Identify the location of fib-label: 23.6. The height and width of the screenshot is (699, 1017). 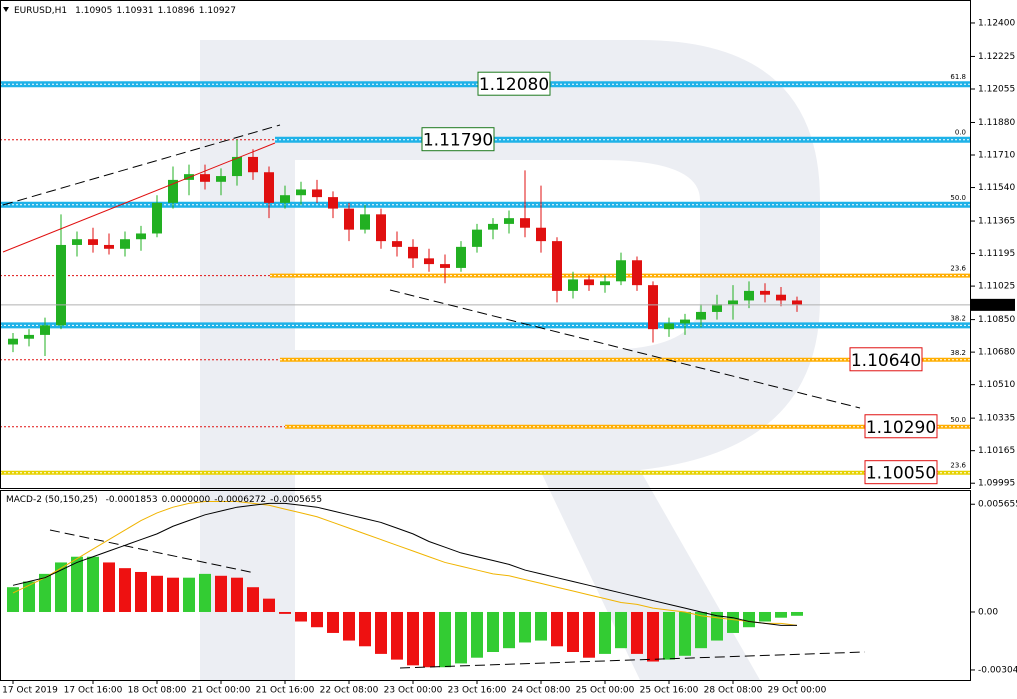
(958, 269).